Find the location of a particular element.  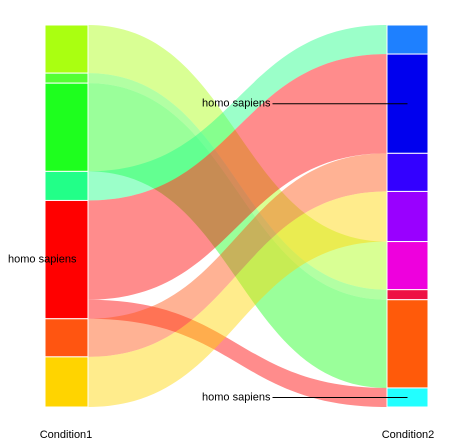

axis-label: Condition2 is located at coordinates (408, 435).